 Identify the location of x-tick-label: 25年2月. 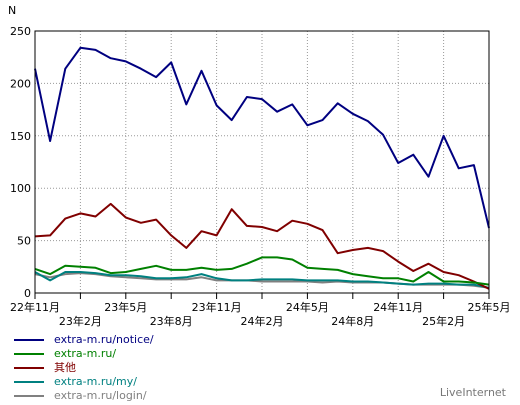
(443, 321).